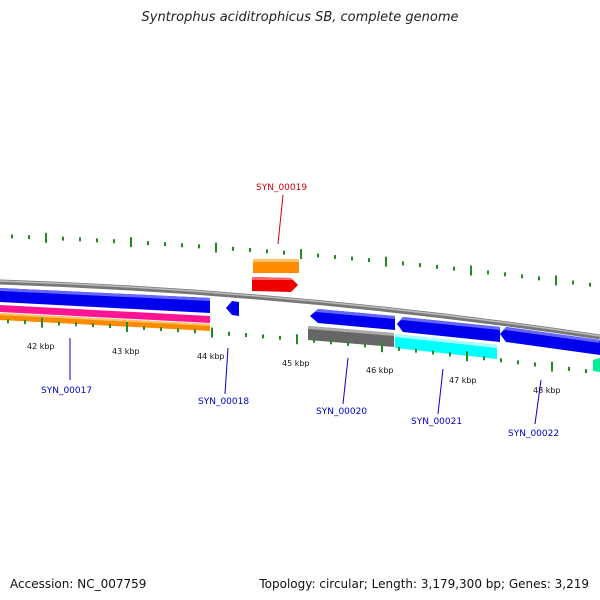 The height and width of the screenshot is (600, 600). I want to click on kbp-label: 47 kbp, so click(463, 380).